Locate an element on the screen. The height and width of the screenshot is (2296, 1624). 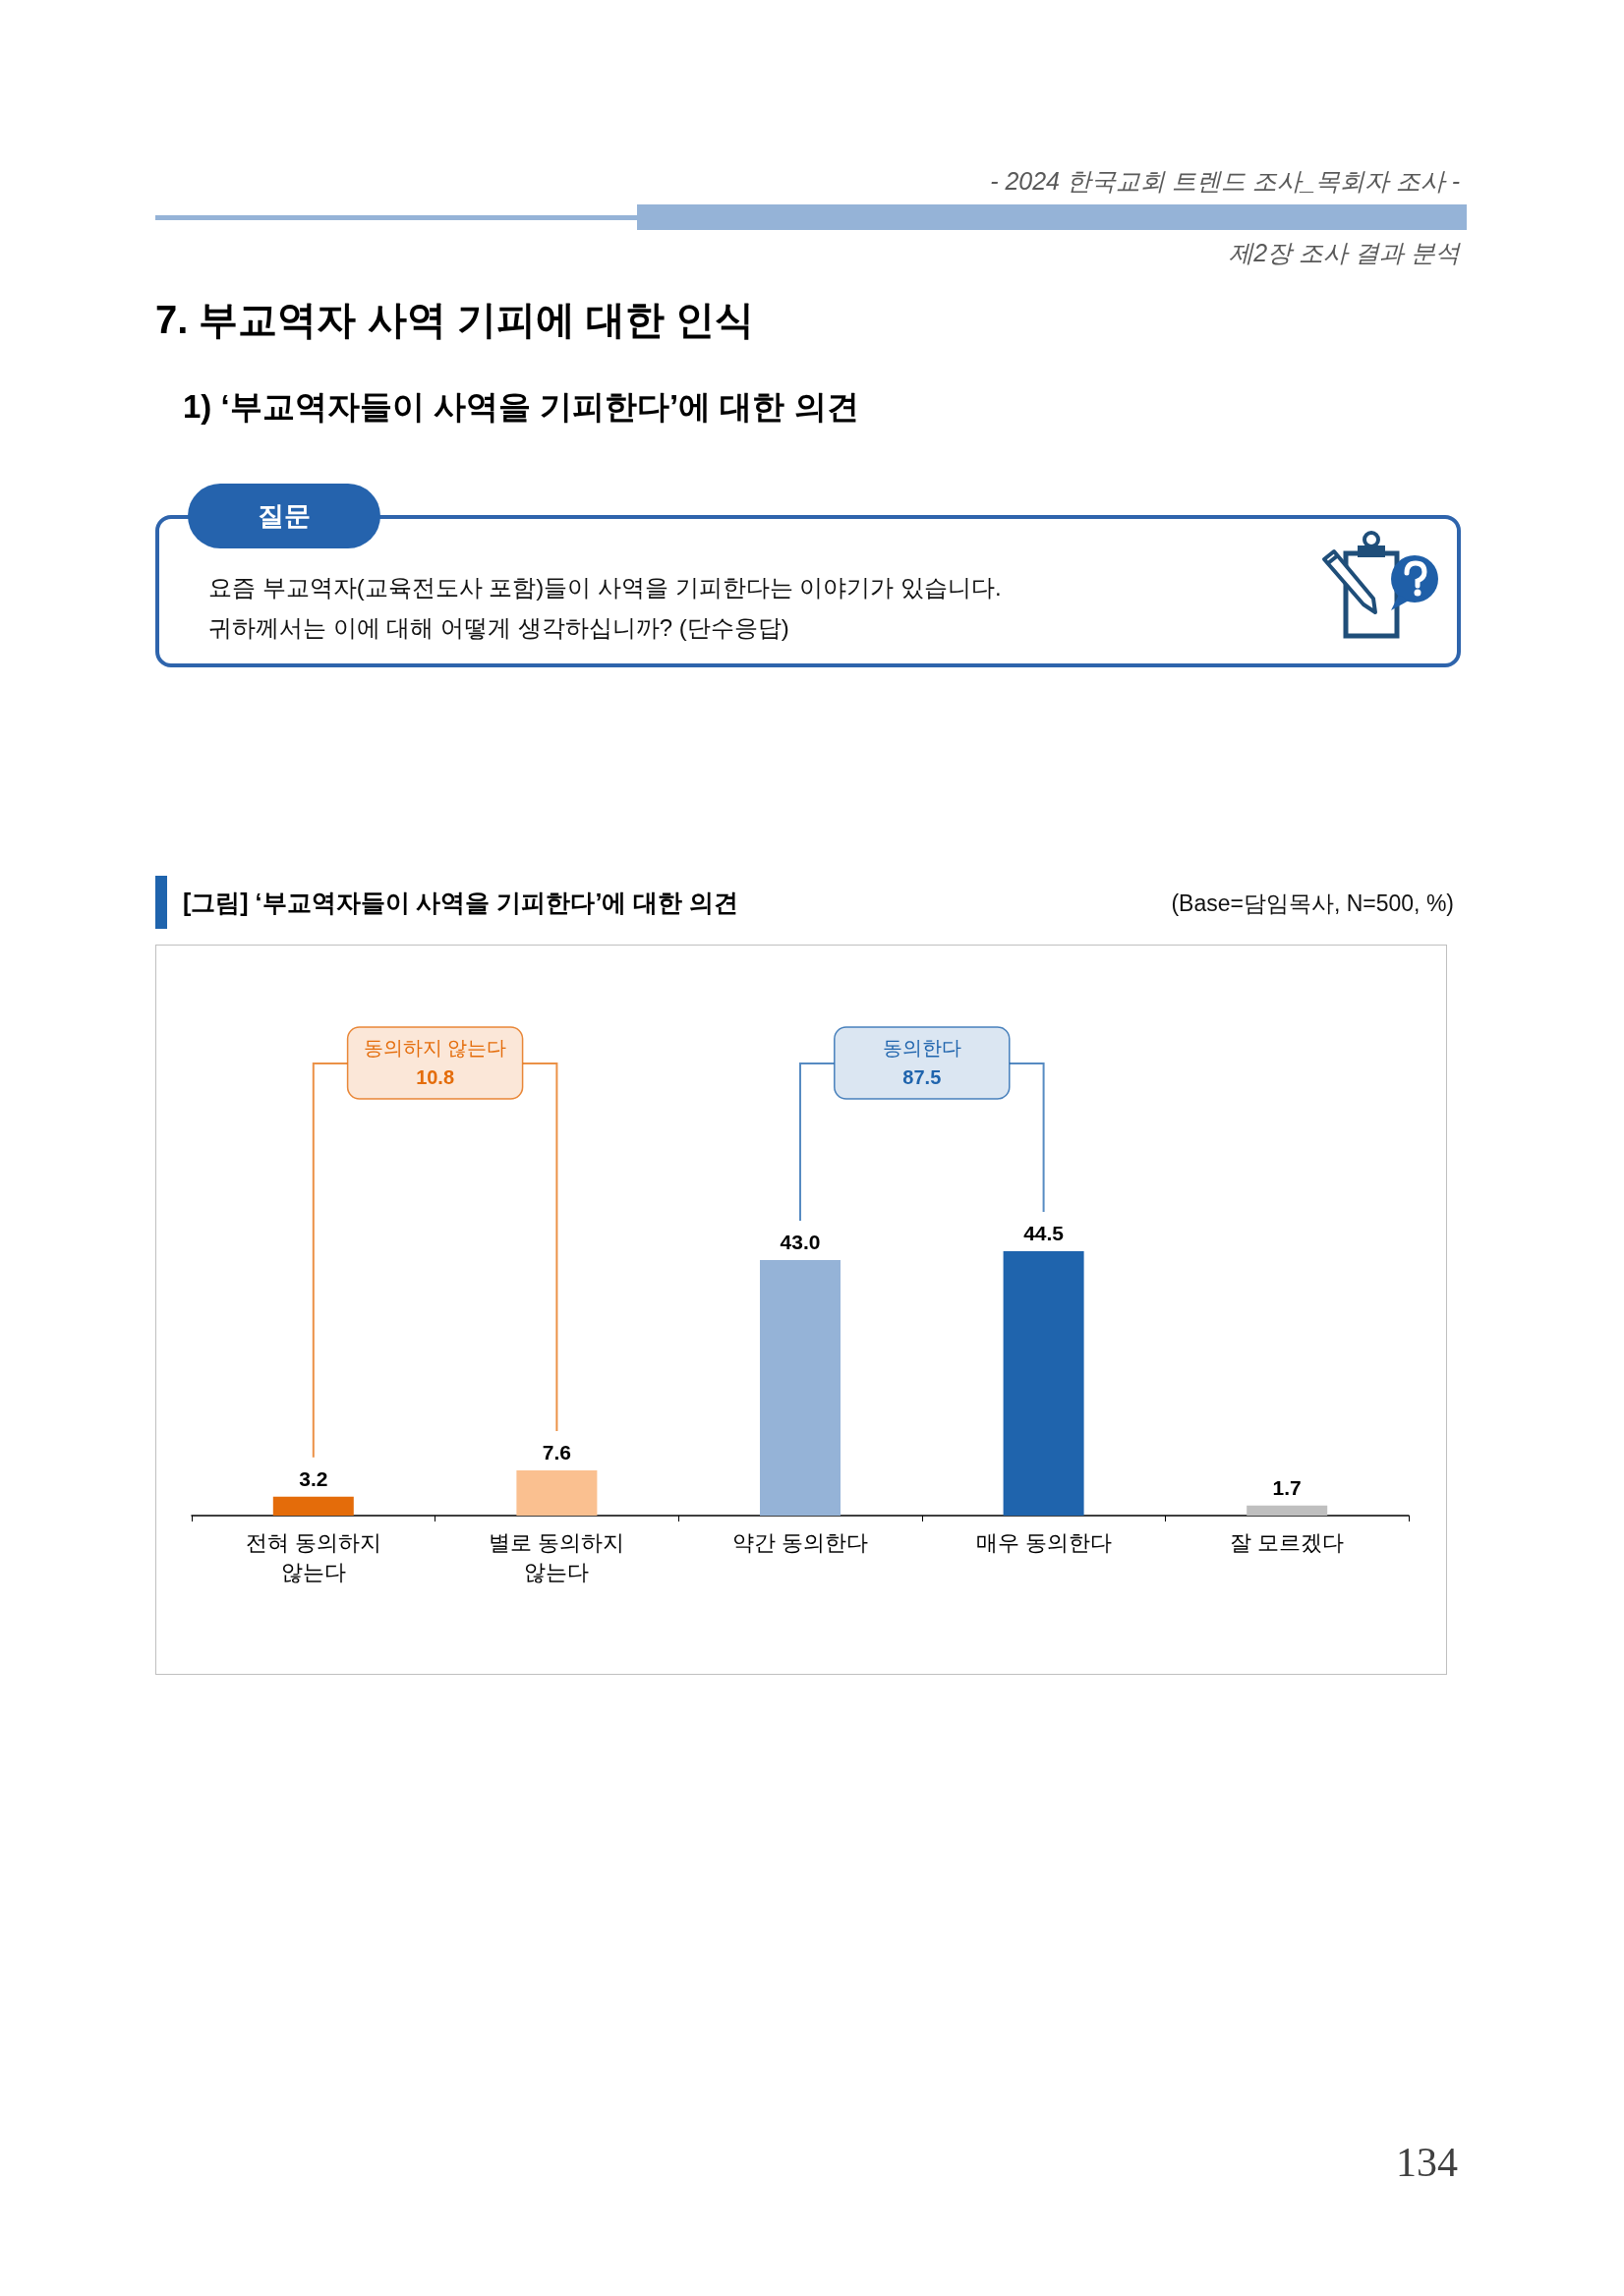
data-label: 43.0 is located at coordinates (800, 1242).